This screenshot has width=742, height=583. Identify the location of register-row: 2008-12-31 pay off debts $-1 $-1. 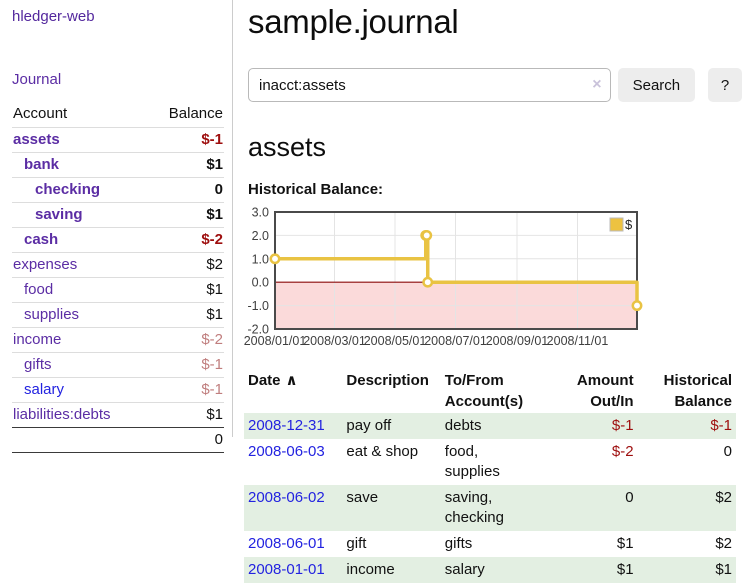
(490, 426).